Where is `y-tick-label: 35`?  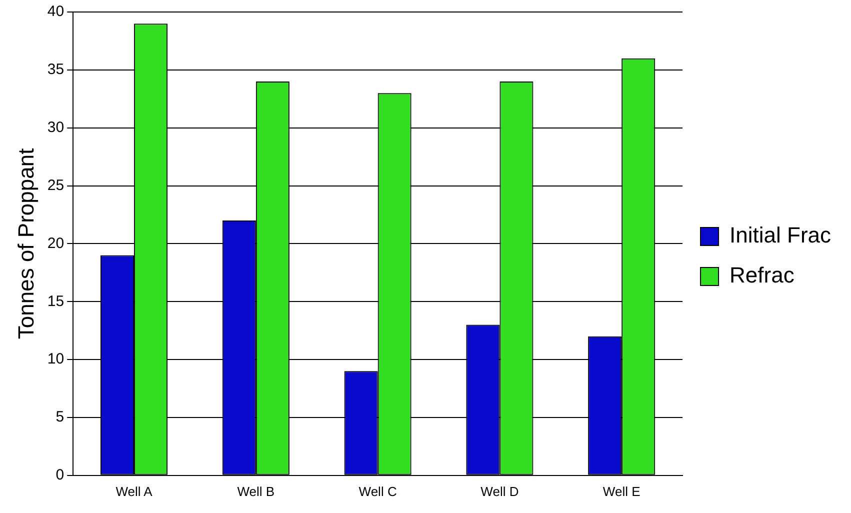
y-tick-label: 35 is located at coordinates (55, 69).